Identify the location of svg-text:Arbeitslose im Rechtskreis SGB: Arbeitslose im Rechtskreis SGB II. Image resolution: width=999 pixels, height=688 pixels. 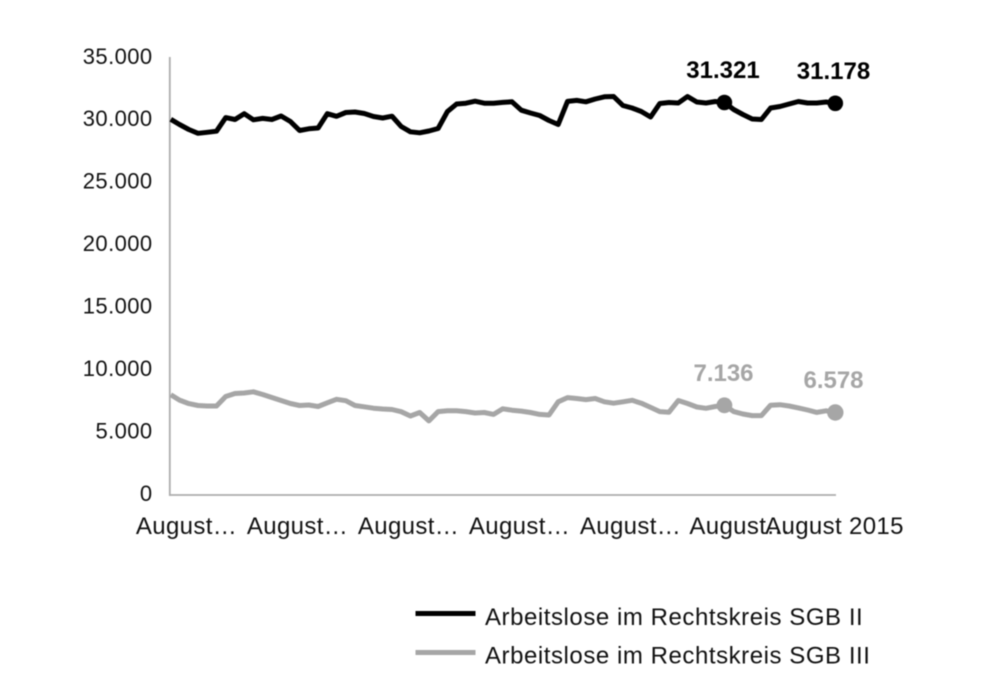
(674, 617).